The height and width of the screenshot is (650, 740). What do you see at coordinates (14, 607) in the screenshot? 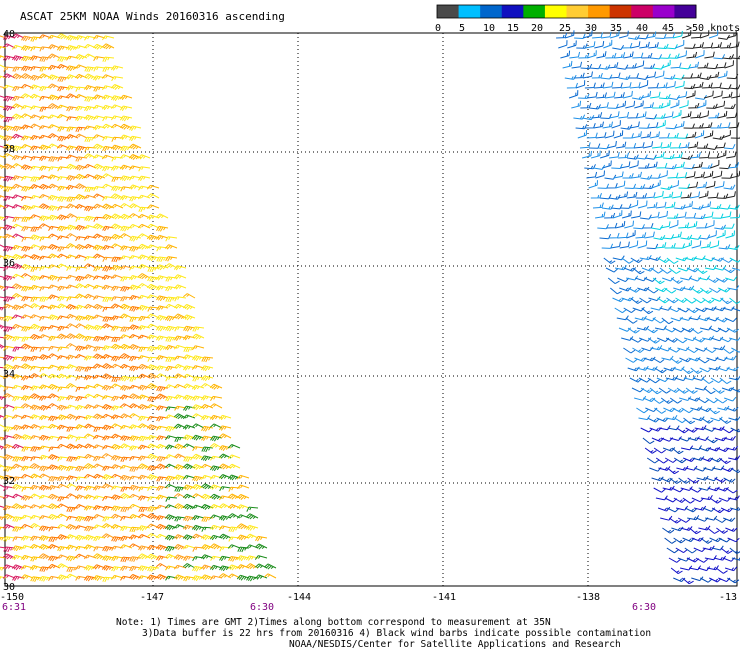
I see `time-label-west: 6:31` at bounding box center [14, 607].